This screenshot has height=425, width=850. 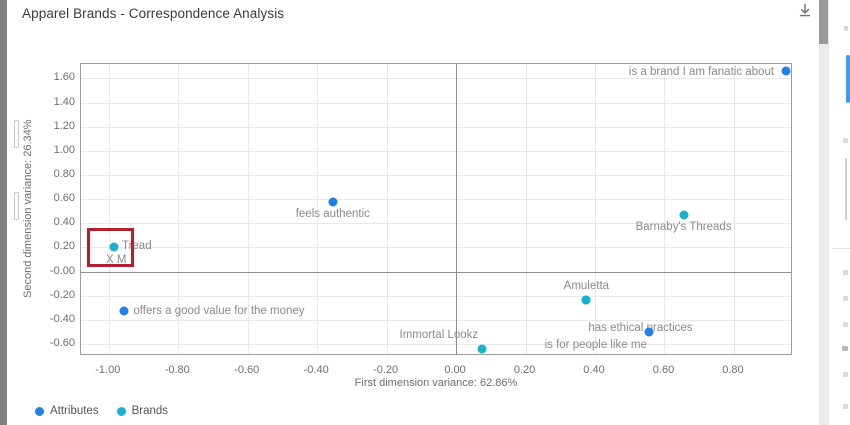 I want to click on right-side-panel, so click(x=839, y=212).